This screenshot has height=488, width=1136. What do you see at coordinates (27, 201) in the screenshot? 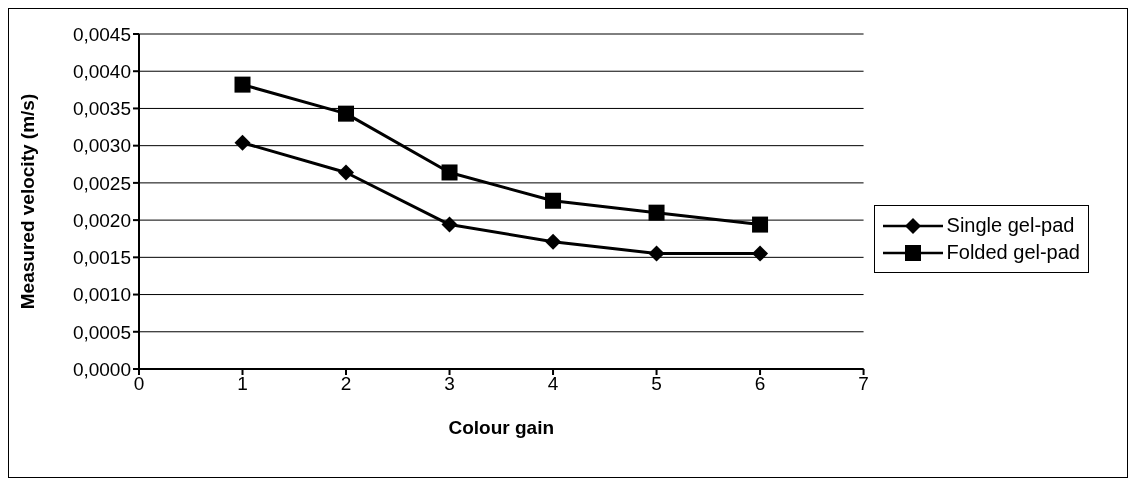
I see `y-axis-title: Measured velocity (m/s)` at bounding box center [27, 201].